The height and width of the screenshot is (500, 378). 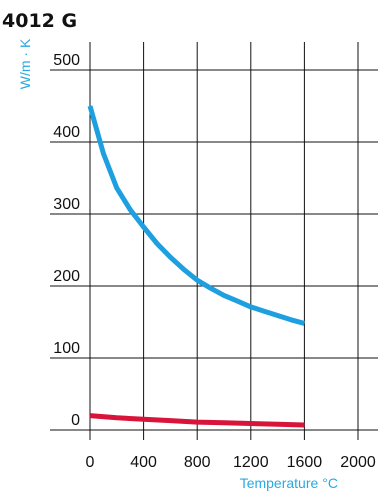 What do you see at coordinates (197, 462) in the screenshot?
I see `x-tick-label: 800` at bounding box center [197, 462].